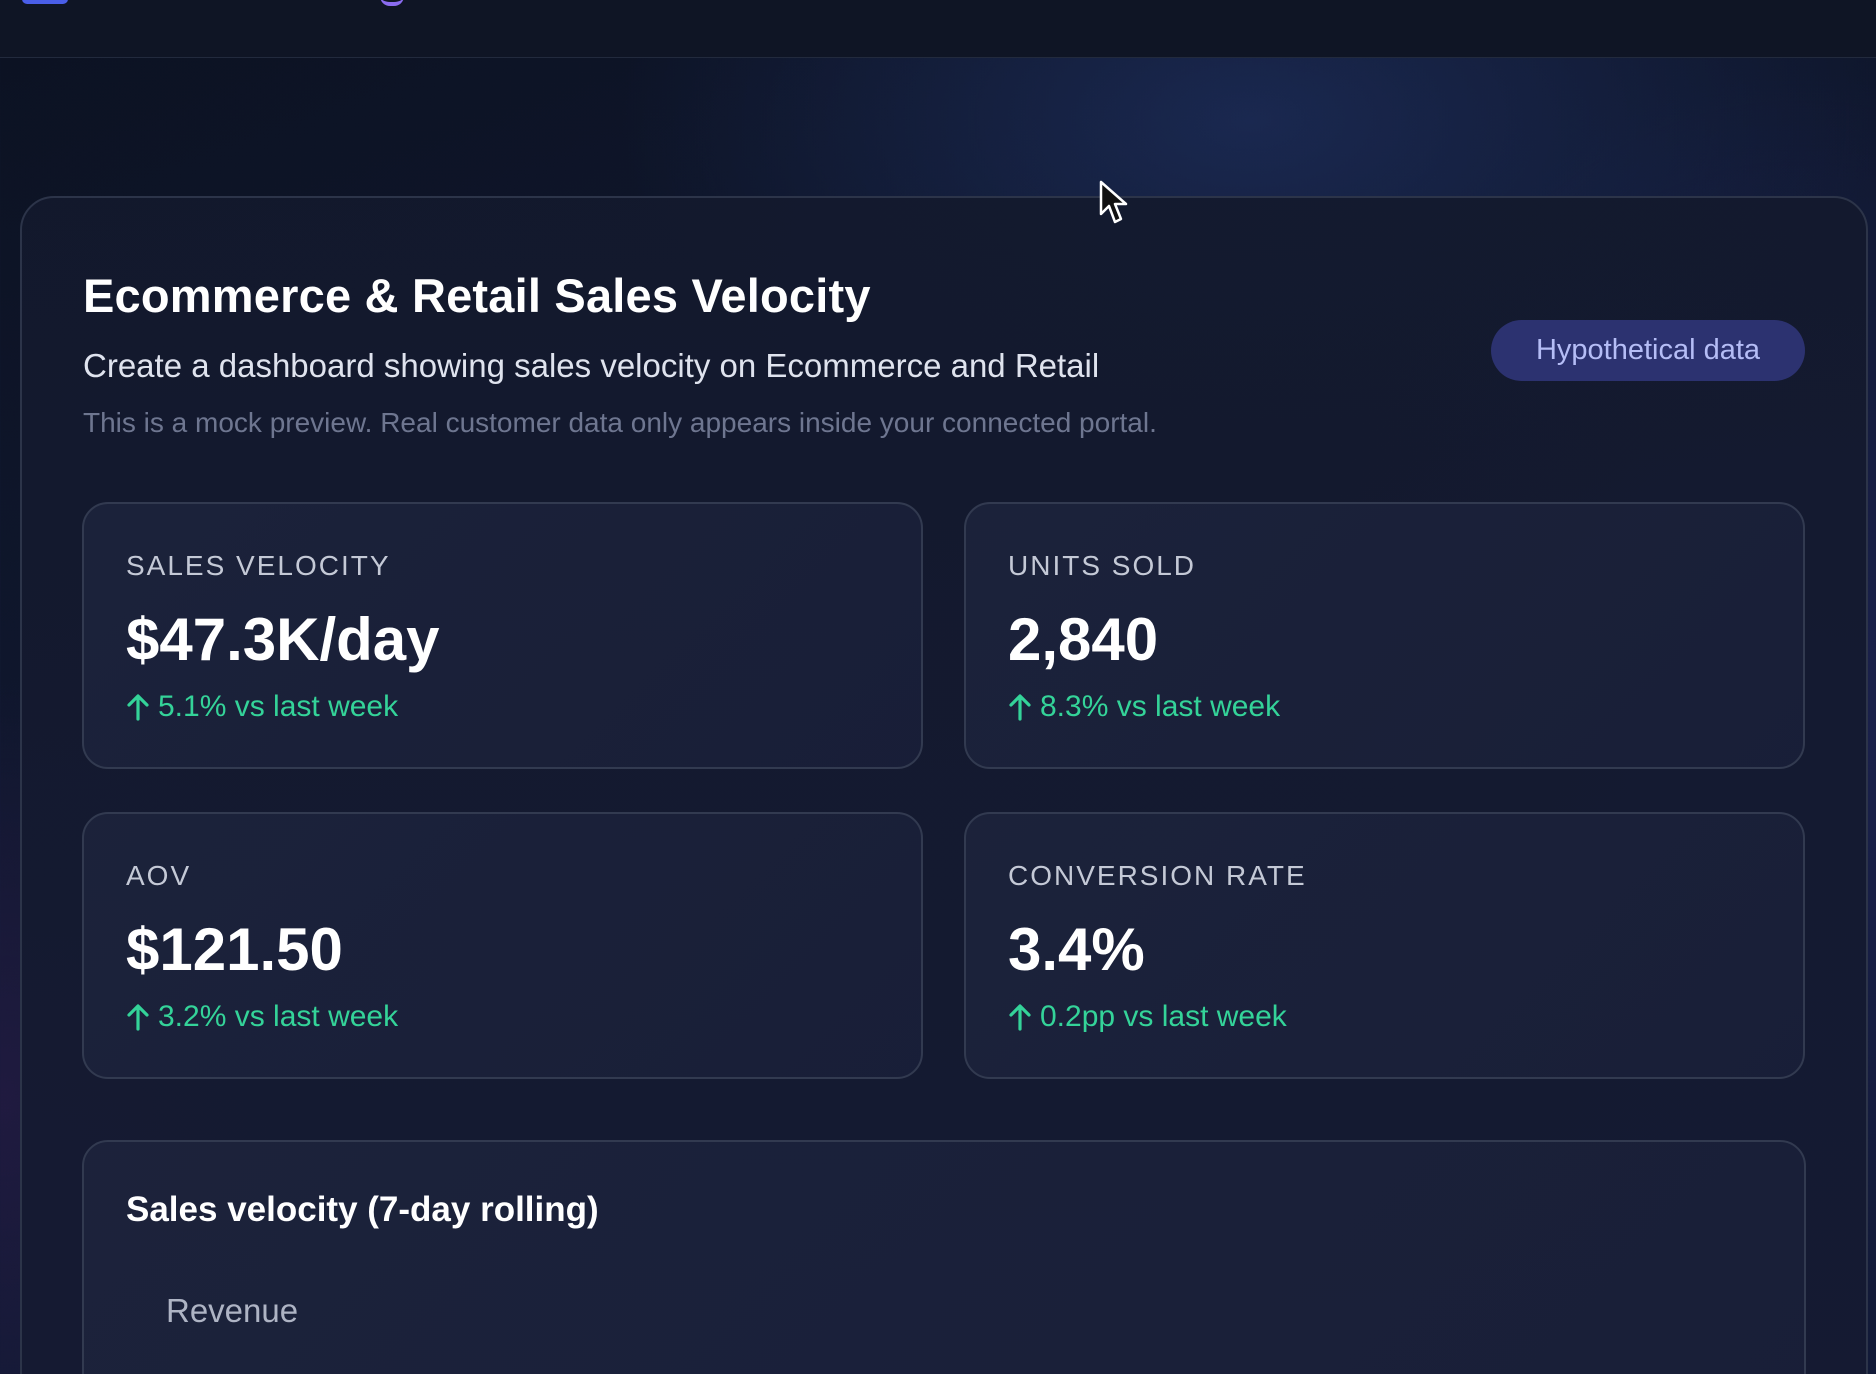 The width and height of the screenshot is (1876, 1374). What do you see at coordinates (1648, 350) in the screenshot?
I see `hypothetical-data-badge: Hypothetical data` at bounding box center [1648, 350].